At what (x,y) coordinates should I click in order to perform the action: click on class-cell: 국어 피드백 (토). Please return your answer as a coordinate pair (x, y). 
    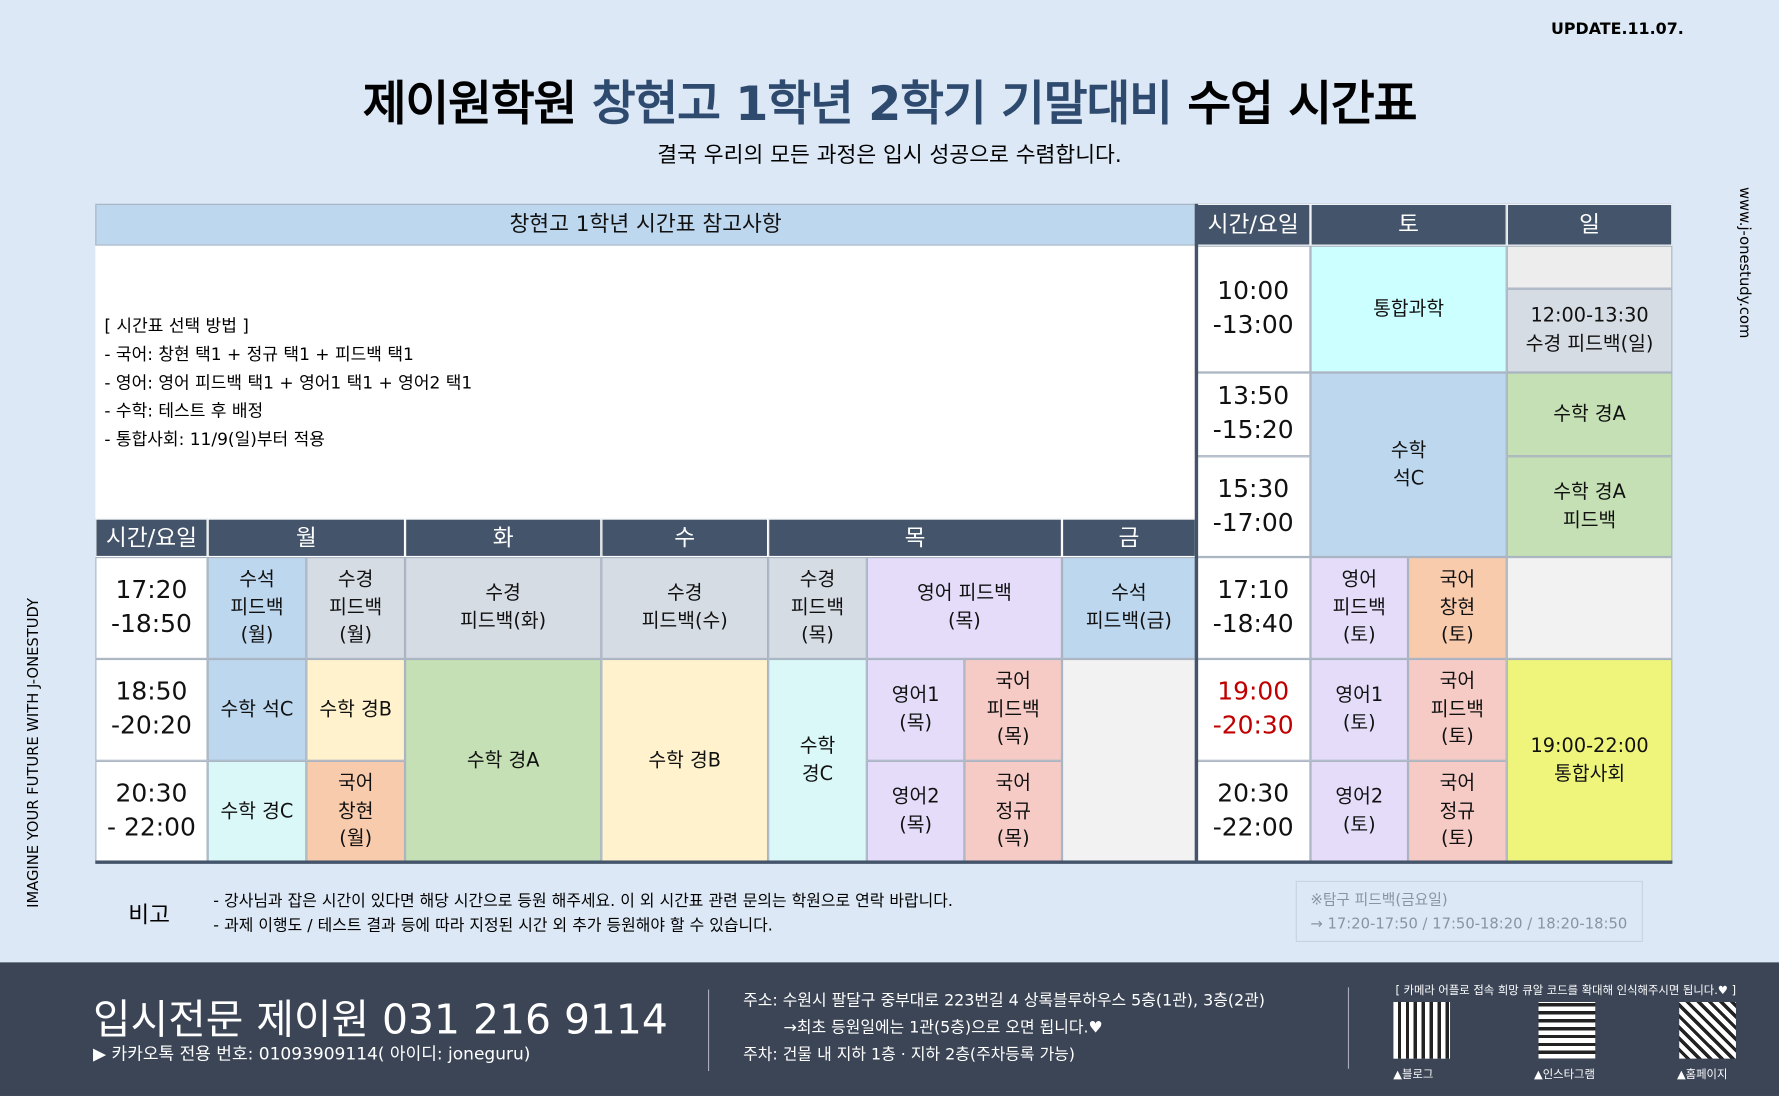
    Looking at the image, I should click on (1457, 709).